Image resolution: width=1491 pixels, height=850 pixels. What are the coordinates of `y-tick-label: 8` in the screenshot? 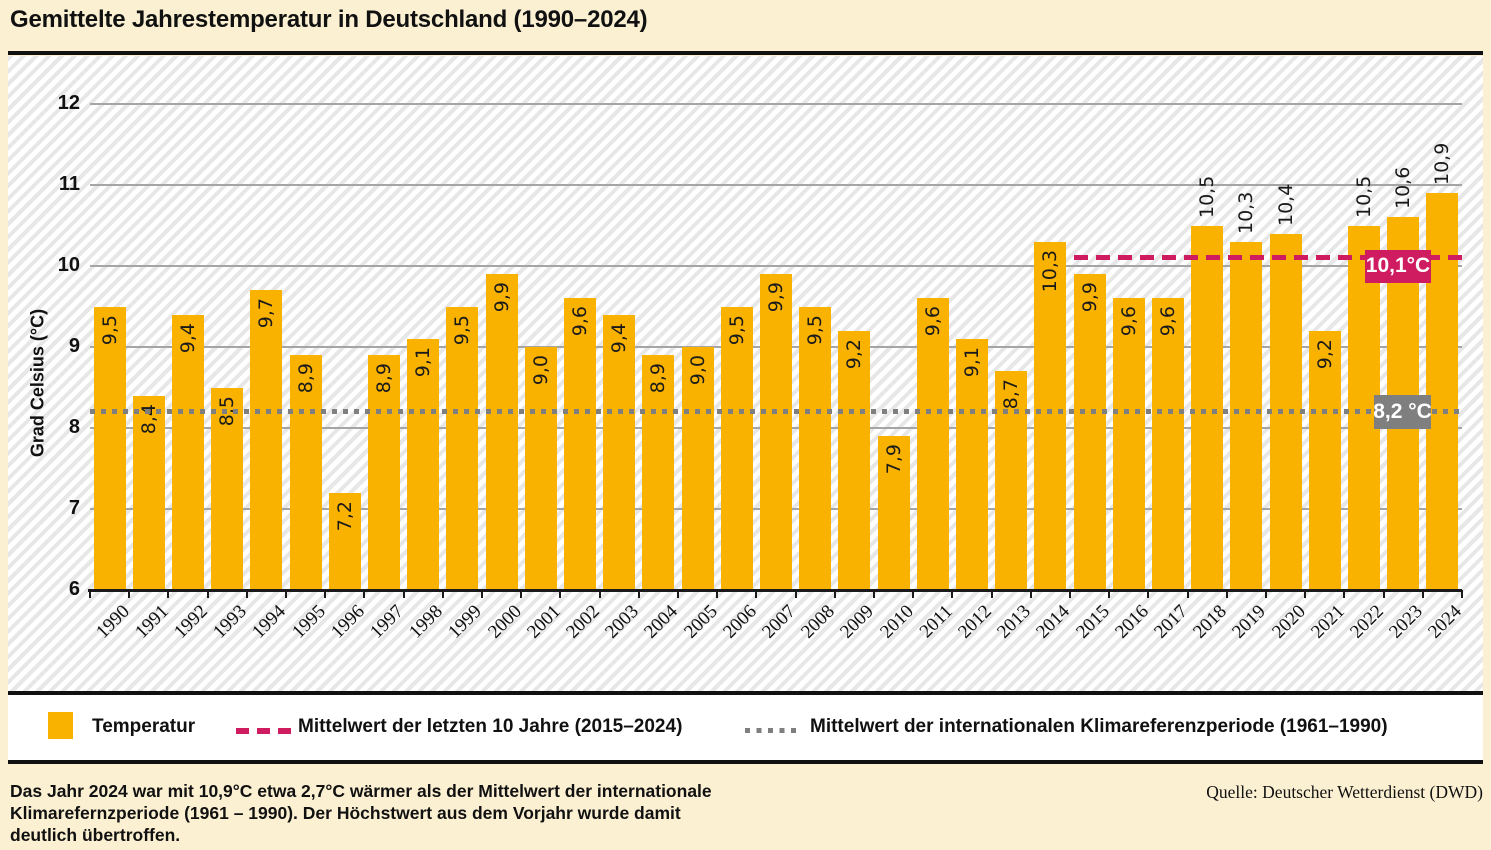 It's located at (74, 427).